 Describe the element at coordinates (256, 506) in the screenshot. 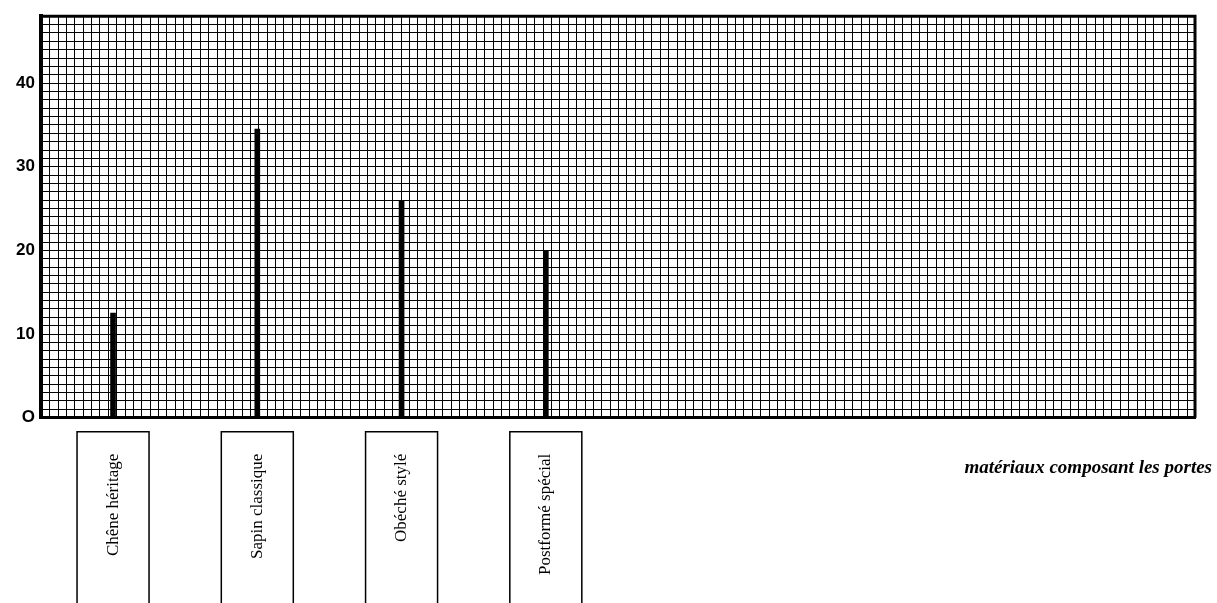

I see `x-tick-label: Sapin classique` at that location.